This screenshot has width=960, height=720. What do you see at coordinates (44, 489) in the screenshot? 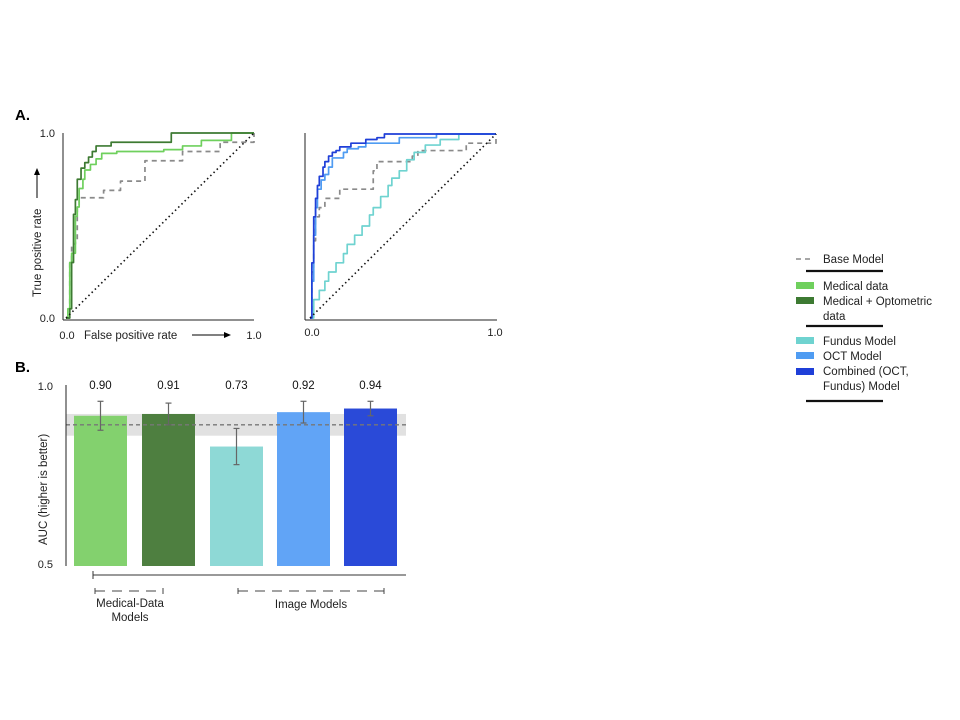
I see `bar-y-label: AUC (higher is better)` at bounding box center [44, 489].